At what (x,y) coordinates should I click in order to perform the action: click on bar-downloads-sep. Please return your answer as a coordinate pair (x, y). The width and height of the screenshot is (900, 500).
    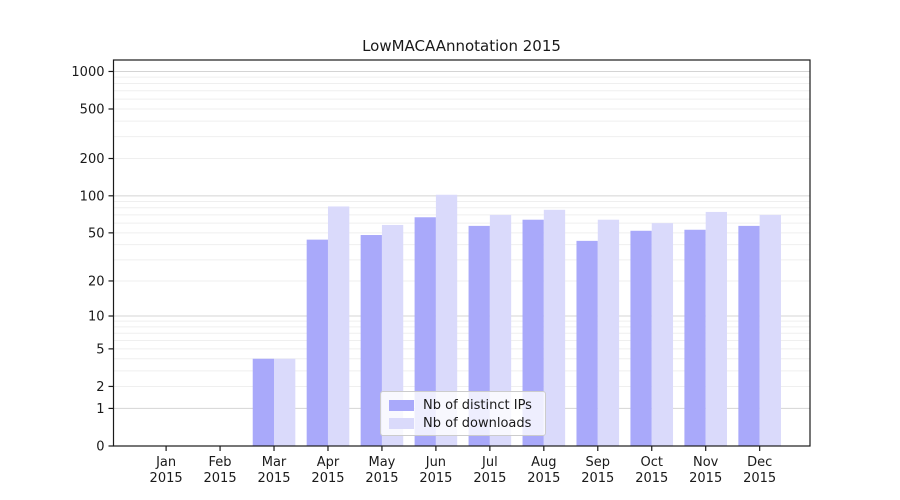
    Looking at the image, I should click on (608, 332).